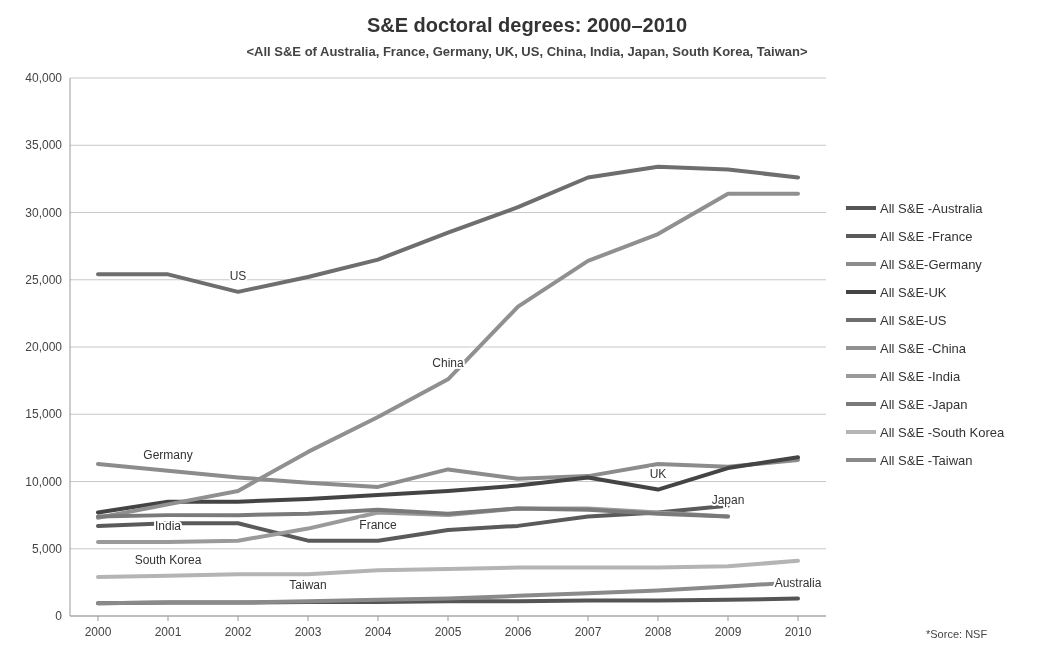 Image resolution: width=1054 pixels, height=656 pixels. I want to click on annotation: Germany, so click(168, 454).